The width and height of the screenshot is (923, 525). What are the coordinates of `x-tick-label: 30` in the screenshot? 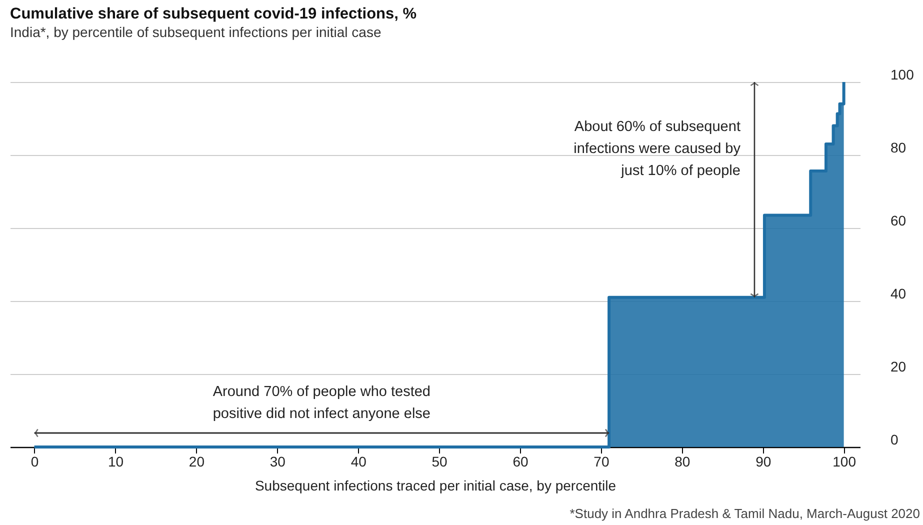 It's located at (278, 462).